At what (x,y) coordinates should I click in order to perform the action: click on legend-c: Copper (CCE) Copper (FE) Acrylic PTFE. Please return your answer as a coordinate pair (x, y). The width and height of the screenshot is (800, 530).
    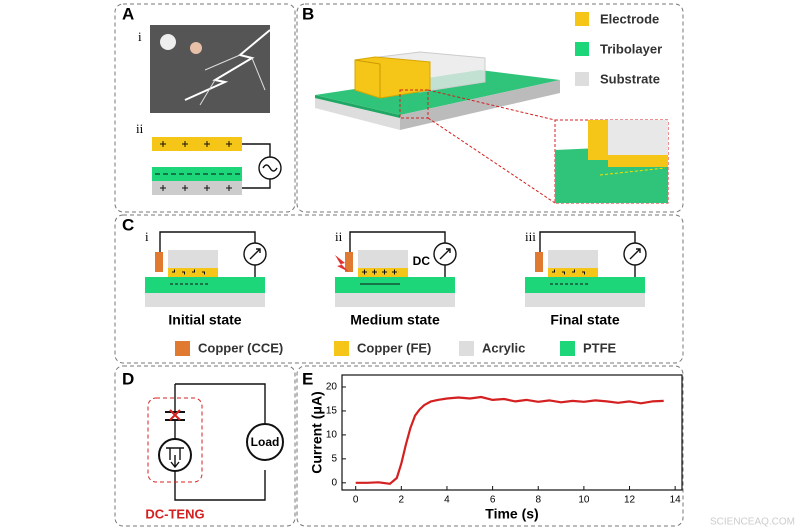
    Looking at the image, I should click on (396, 348).